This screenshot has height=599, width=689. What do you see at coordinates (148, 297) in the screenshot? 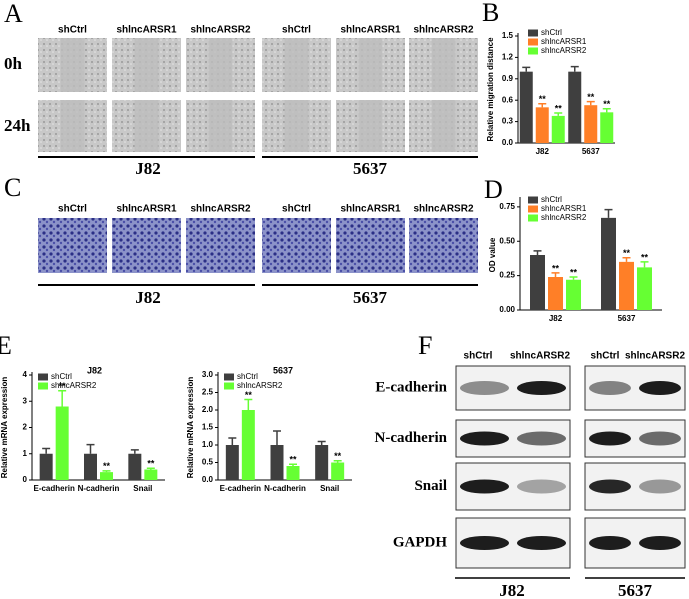
I see `group-label: J82` at bounding box center [148, 297].